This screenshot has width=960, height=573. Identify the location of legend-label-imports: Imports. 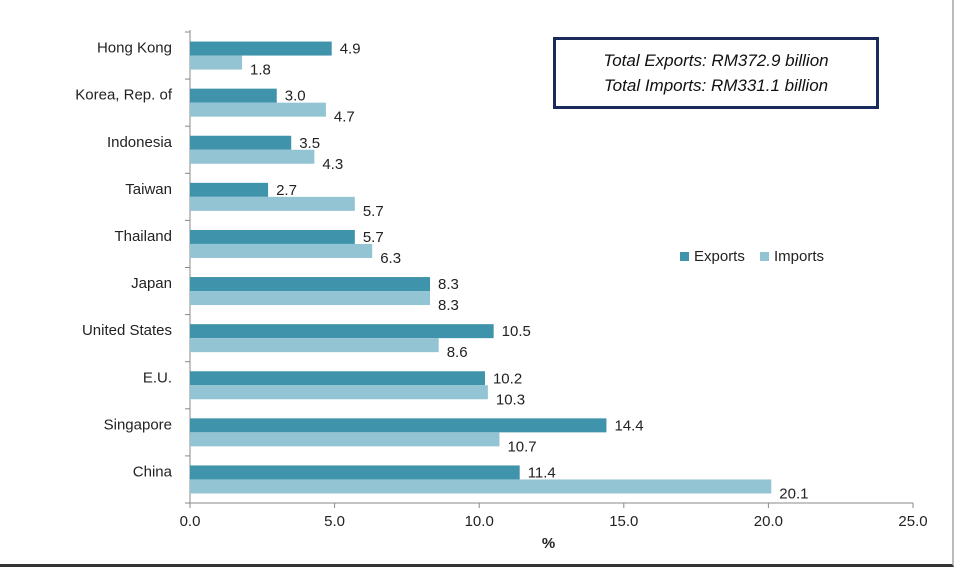
(799, 256).